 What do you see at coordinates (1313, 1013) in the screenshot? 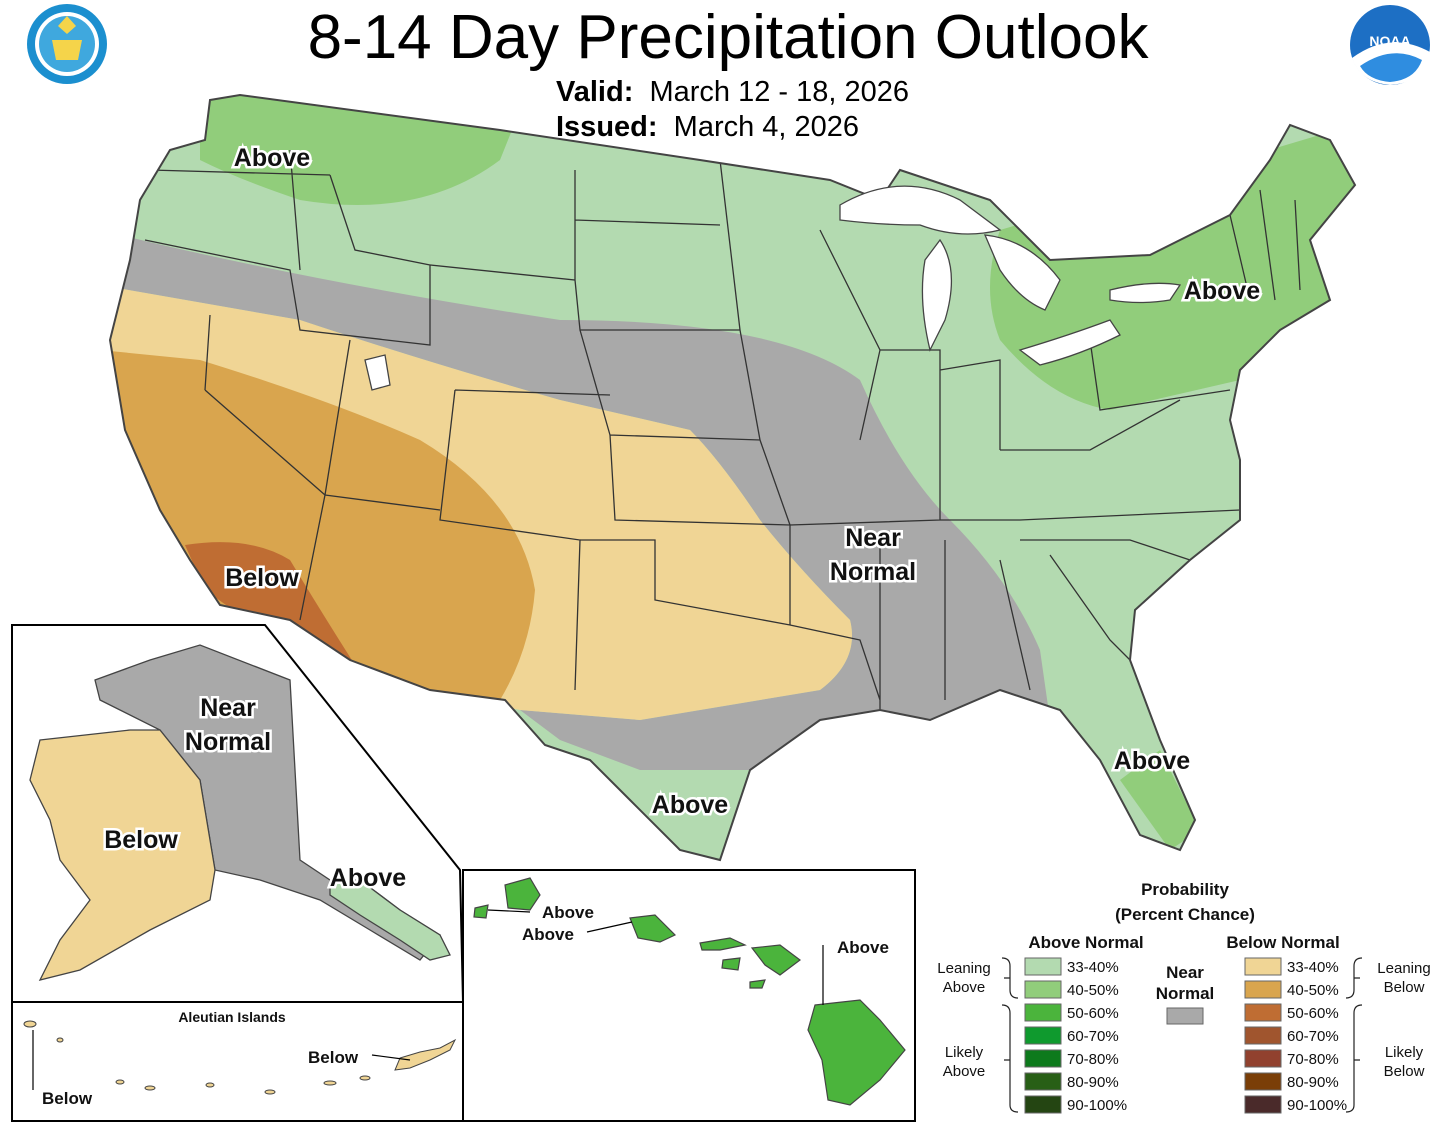
I see `legend-below-range-2: 50-60%` at bounding box center [1313, 1013].